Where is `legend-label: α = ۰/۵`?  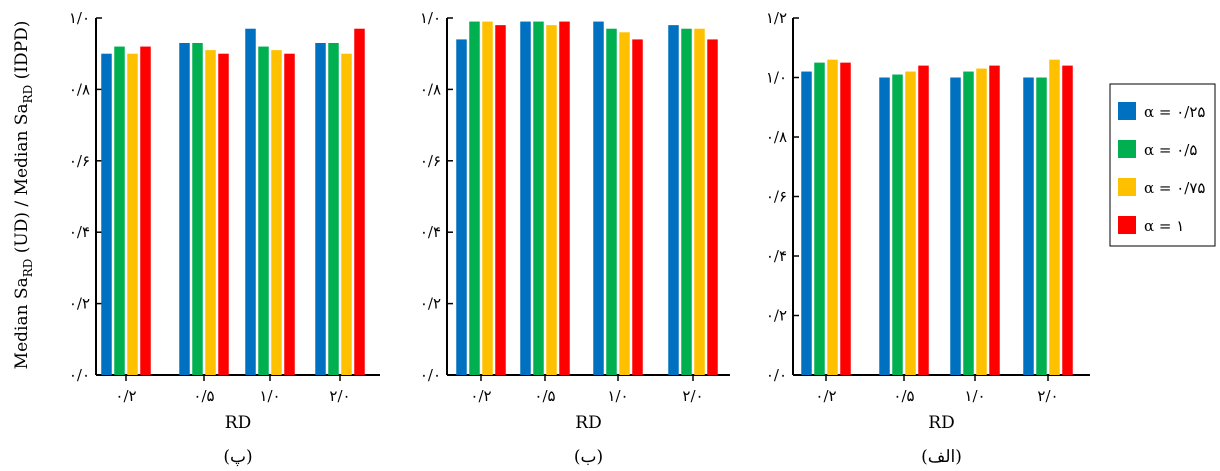
legend-label: α = ۰/۵ is located at coordinates (1170, 150).